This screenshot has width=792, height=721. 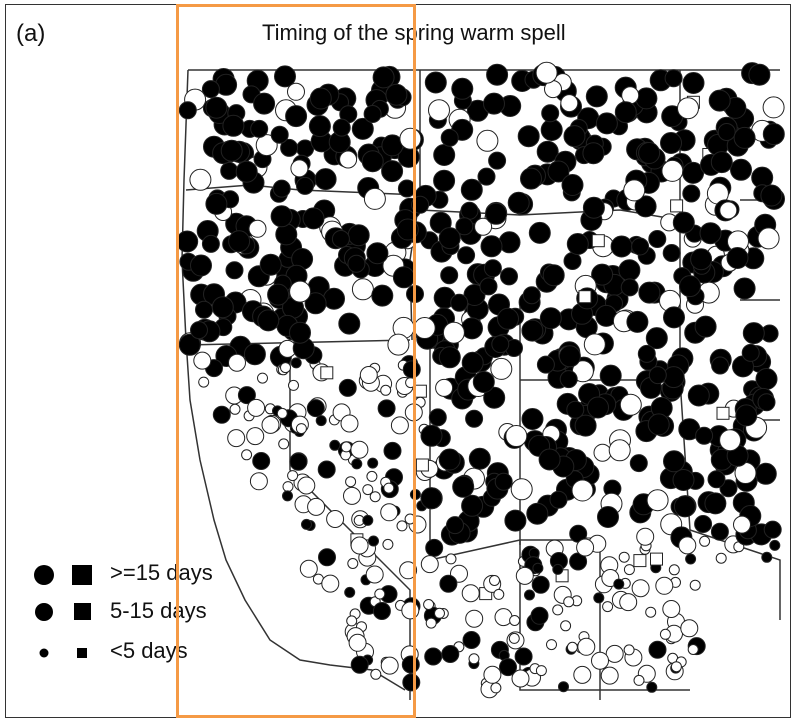 What do you see at coordinates (149, 650) in the screenshot?
I see `legend-label-small: <5 days` at bounding box center [149, 650].